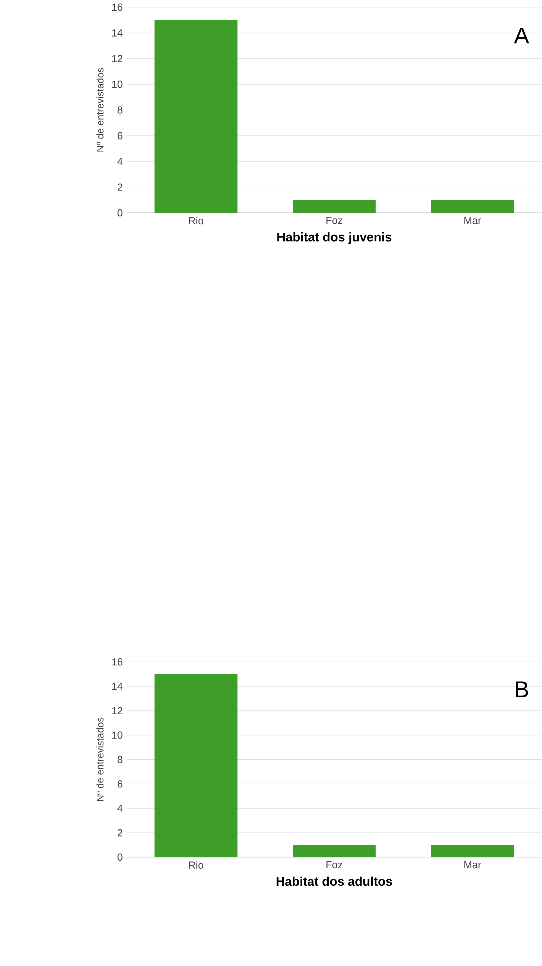 This screenshot has width=542, height=966. What do you see at coordinates (522, 36) in the screenshot?
I see `annotation: A` at bounding box center [522, 36].